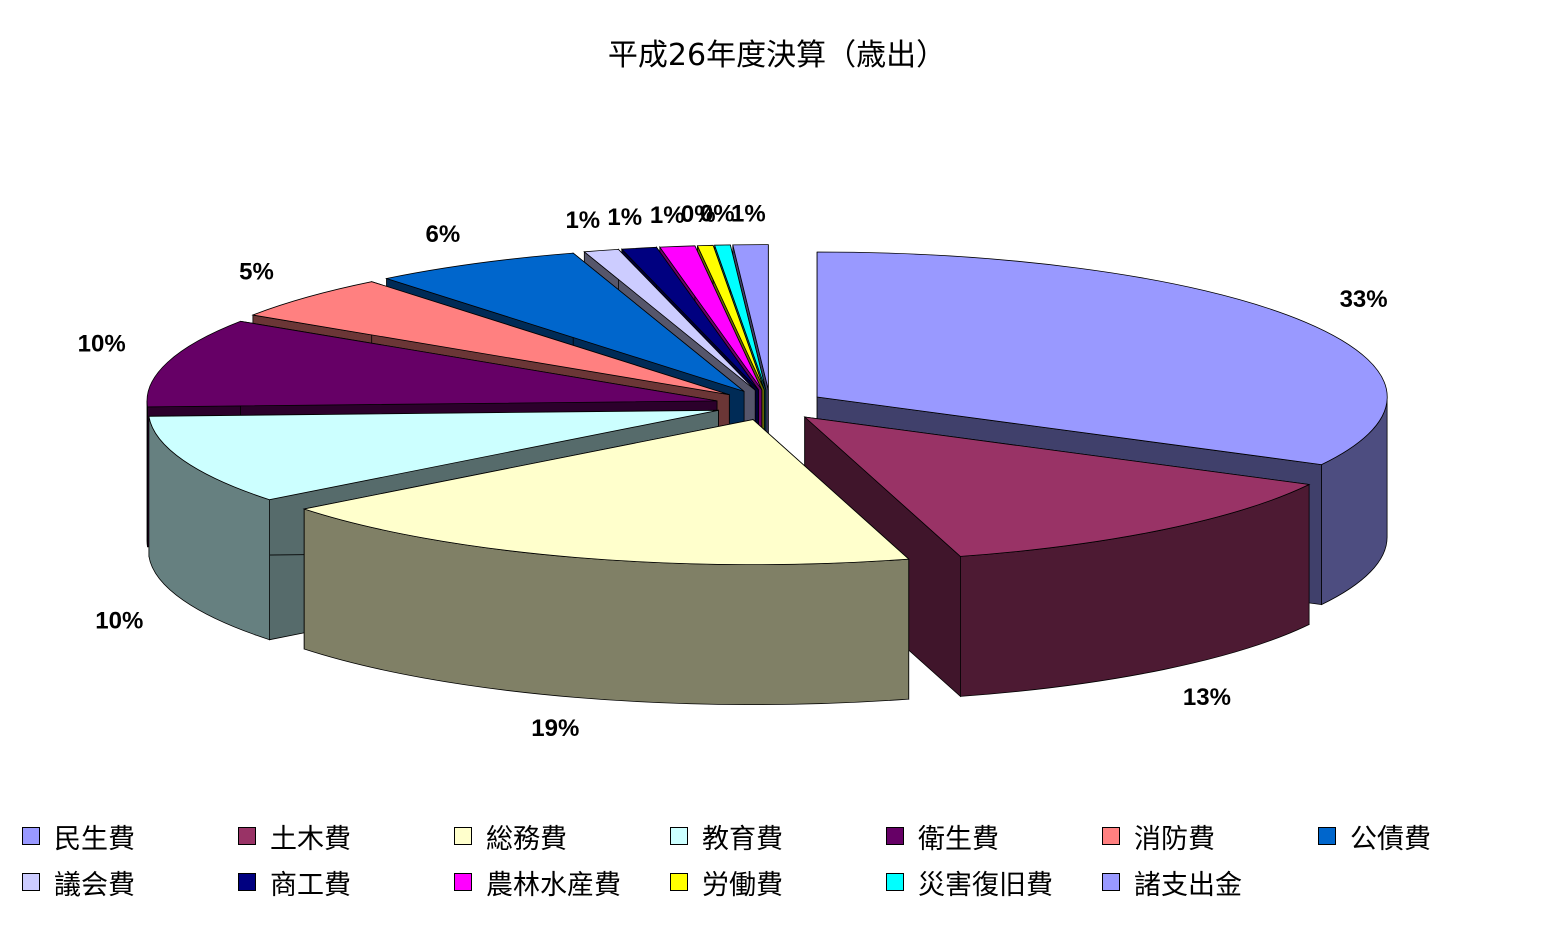  What do you see at coordinates (555, 728) in the screenshot?
I see `data-label-3: 19%` at bounding box center [555, 728].